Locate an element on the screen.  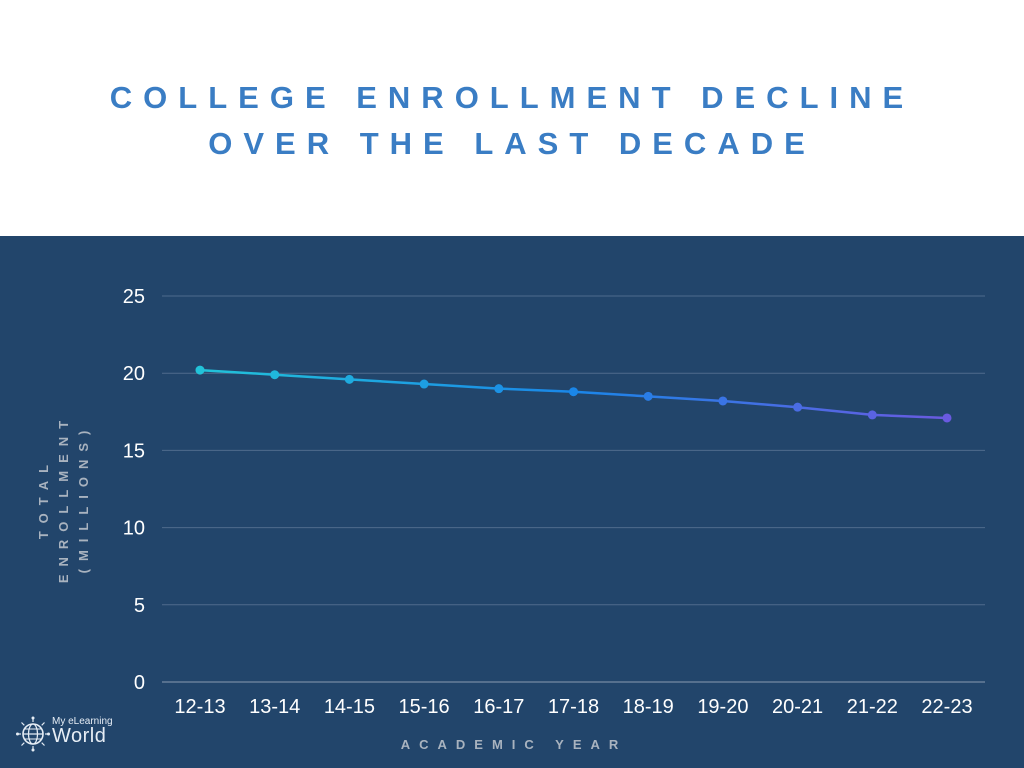
y-tick-label: 25 is located at coordinates (134, 297).